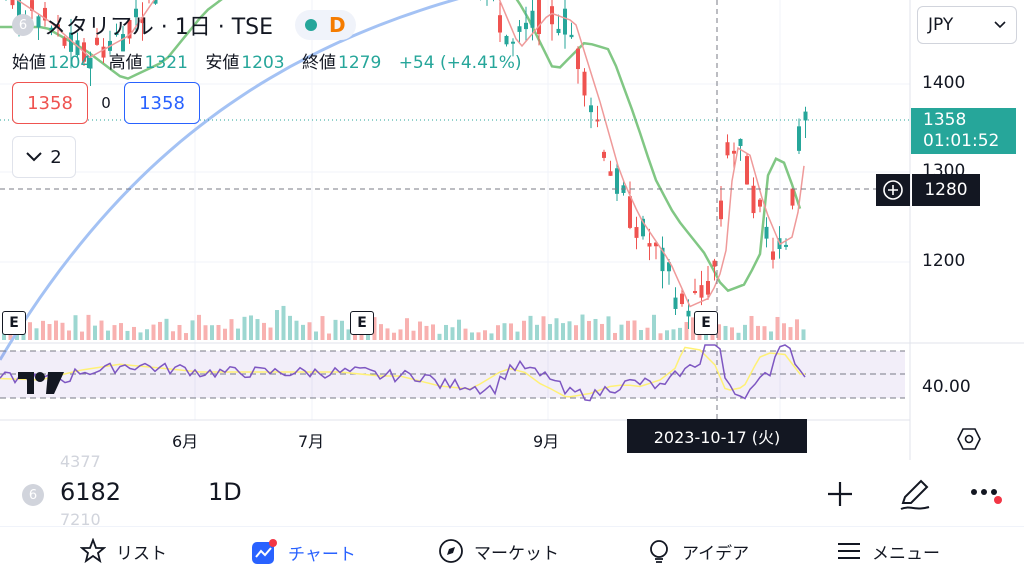  What do you see at coordinates (914, 494) in the screenshot?
I see `drawing-tools-button` at bounding box center [914, 494].